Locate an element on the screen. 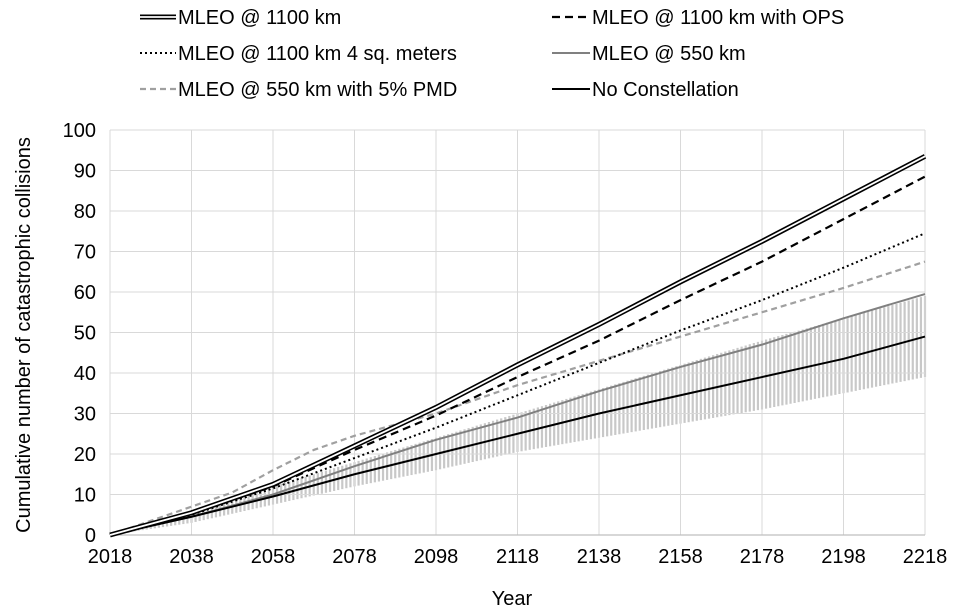 This screenshot has width=955, height=613. x-tick-label: 2098 is located at coordinates (436, 557).